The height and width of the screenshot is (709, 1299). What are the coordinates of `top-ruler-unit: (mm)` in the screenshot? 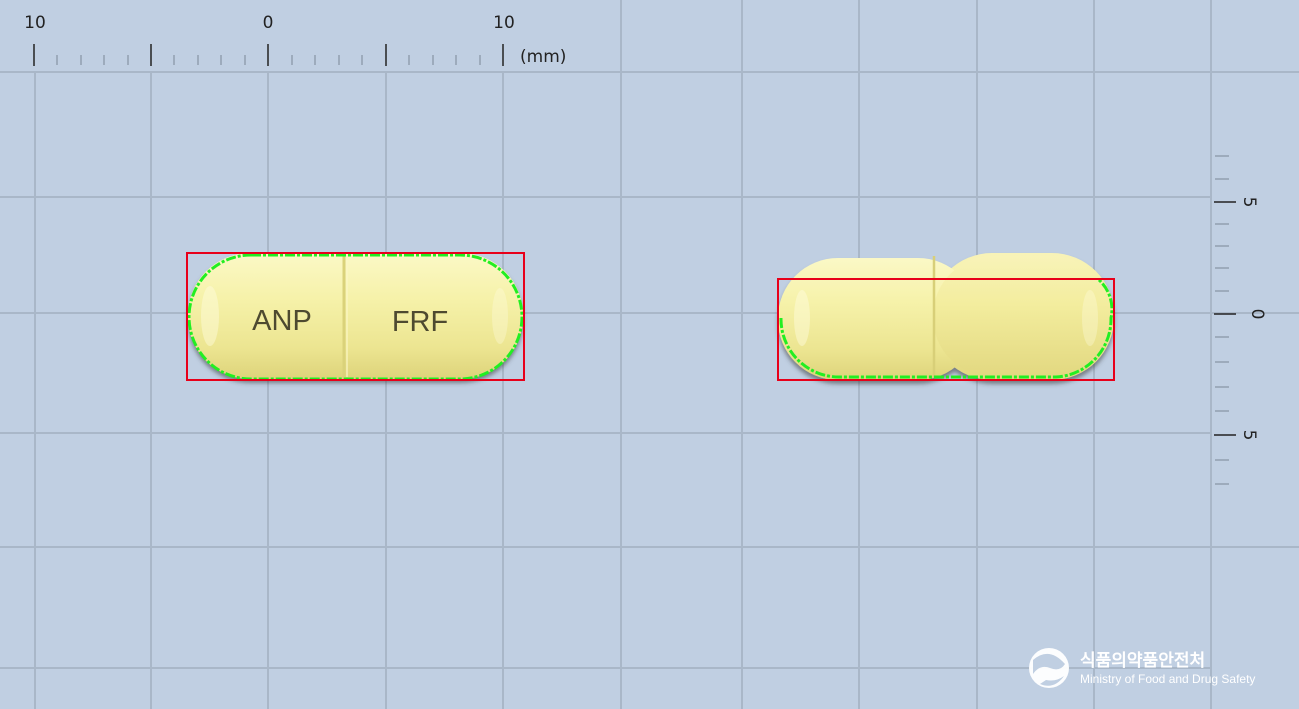 It's located at (543, 57).